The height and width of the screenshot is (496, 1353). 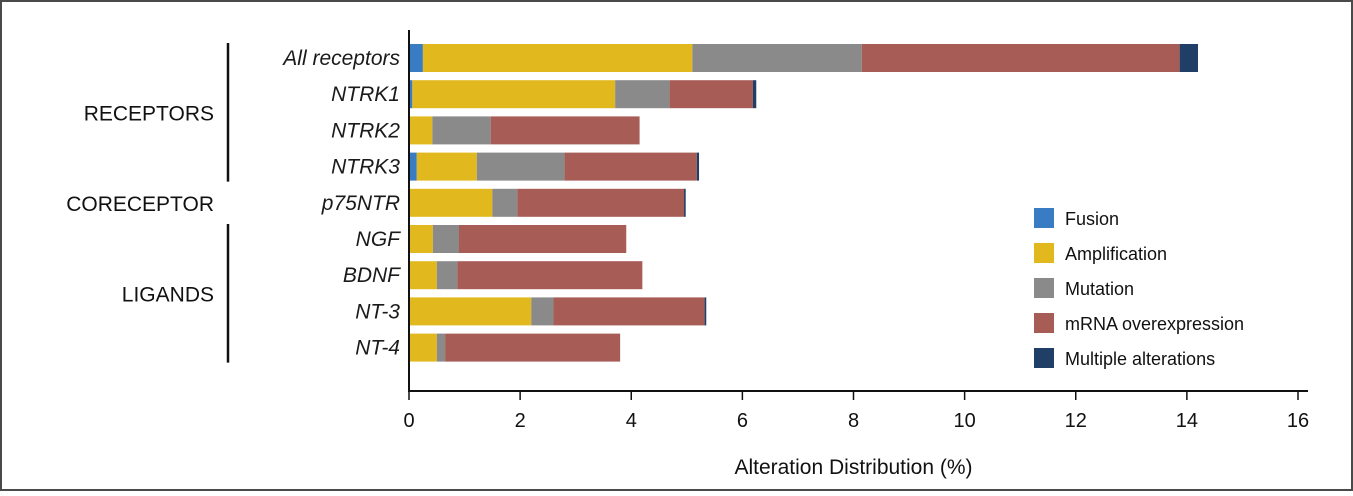 What do you see at coordinates (505, 202) in the screenshot?
I see `bar-segment-p75ntr-mutation` at bounding box center [505, 202].